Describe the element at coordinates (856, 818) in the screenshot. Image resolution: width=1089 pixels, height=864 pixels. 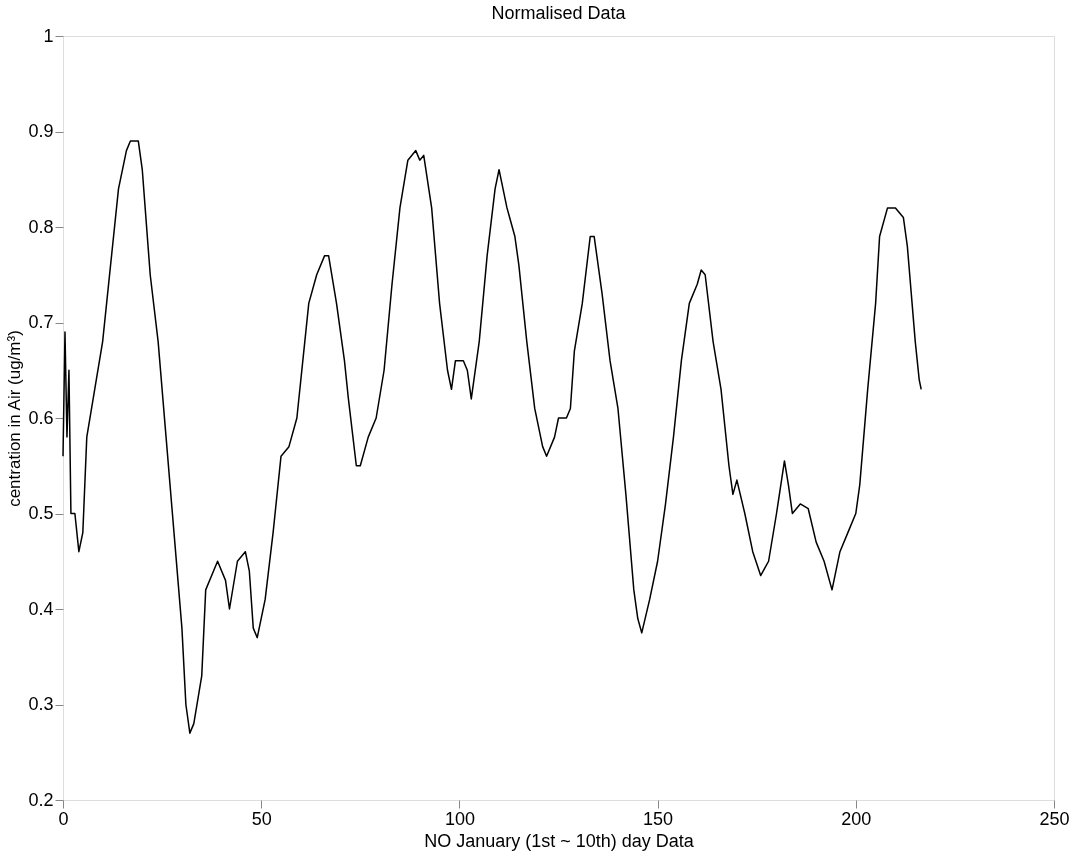
I see `x-tick-label: 200` at that location.